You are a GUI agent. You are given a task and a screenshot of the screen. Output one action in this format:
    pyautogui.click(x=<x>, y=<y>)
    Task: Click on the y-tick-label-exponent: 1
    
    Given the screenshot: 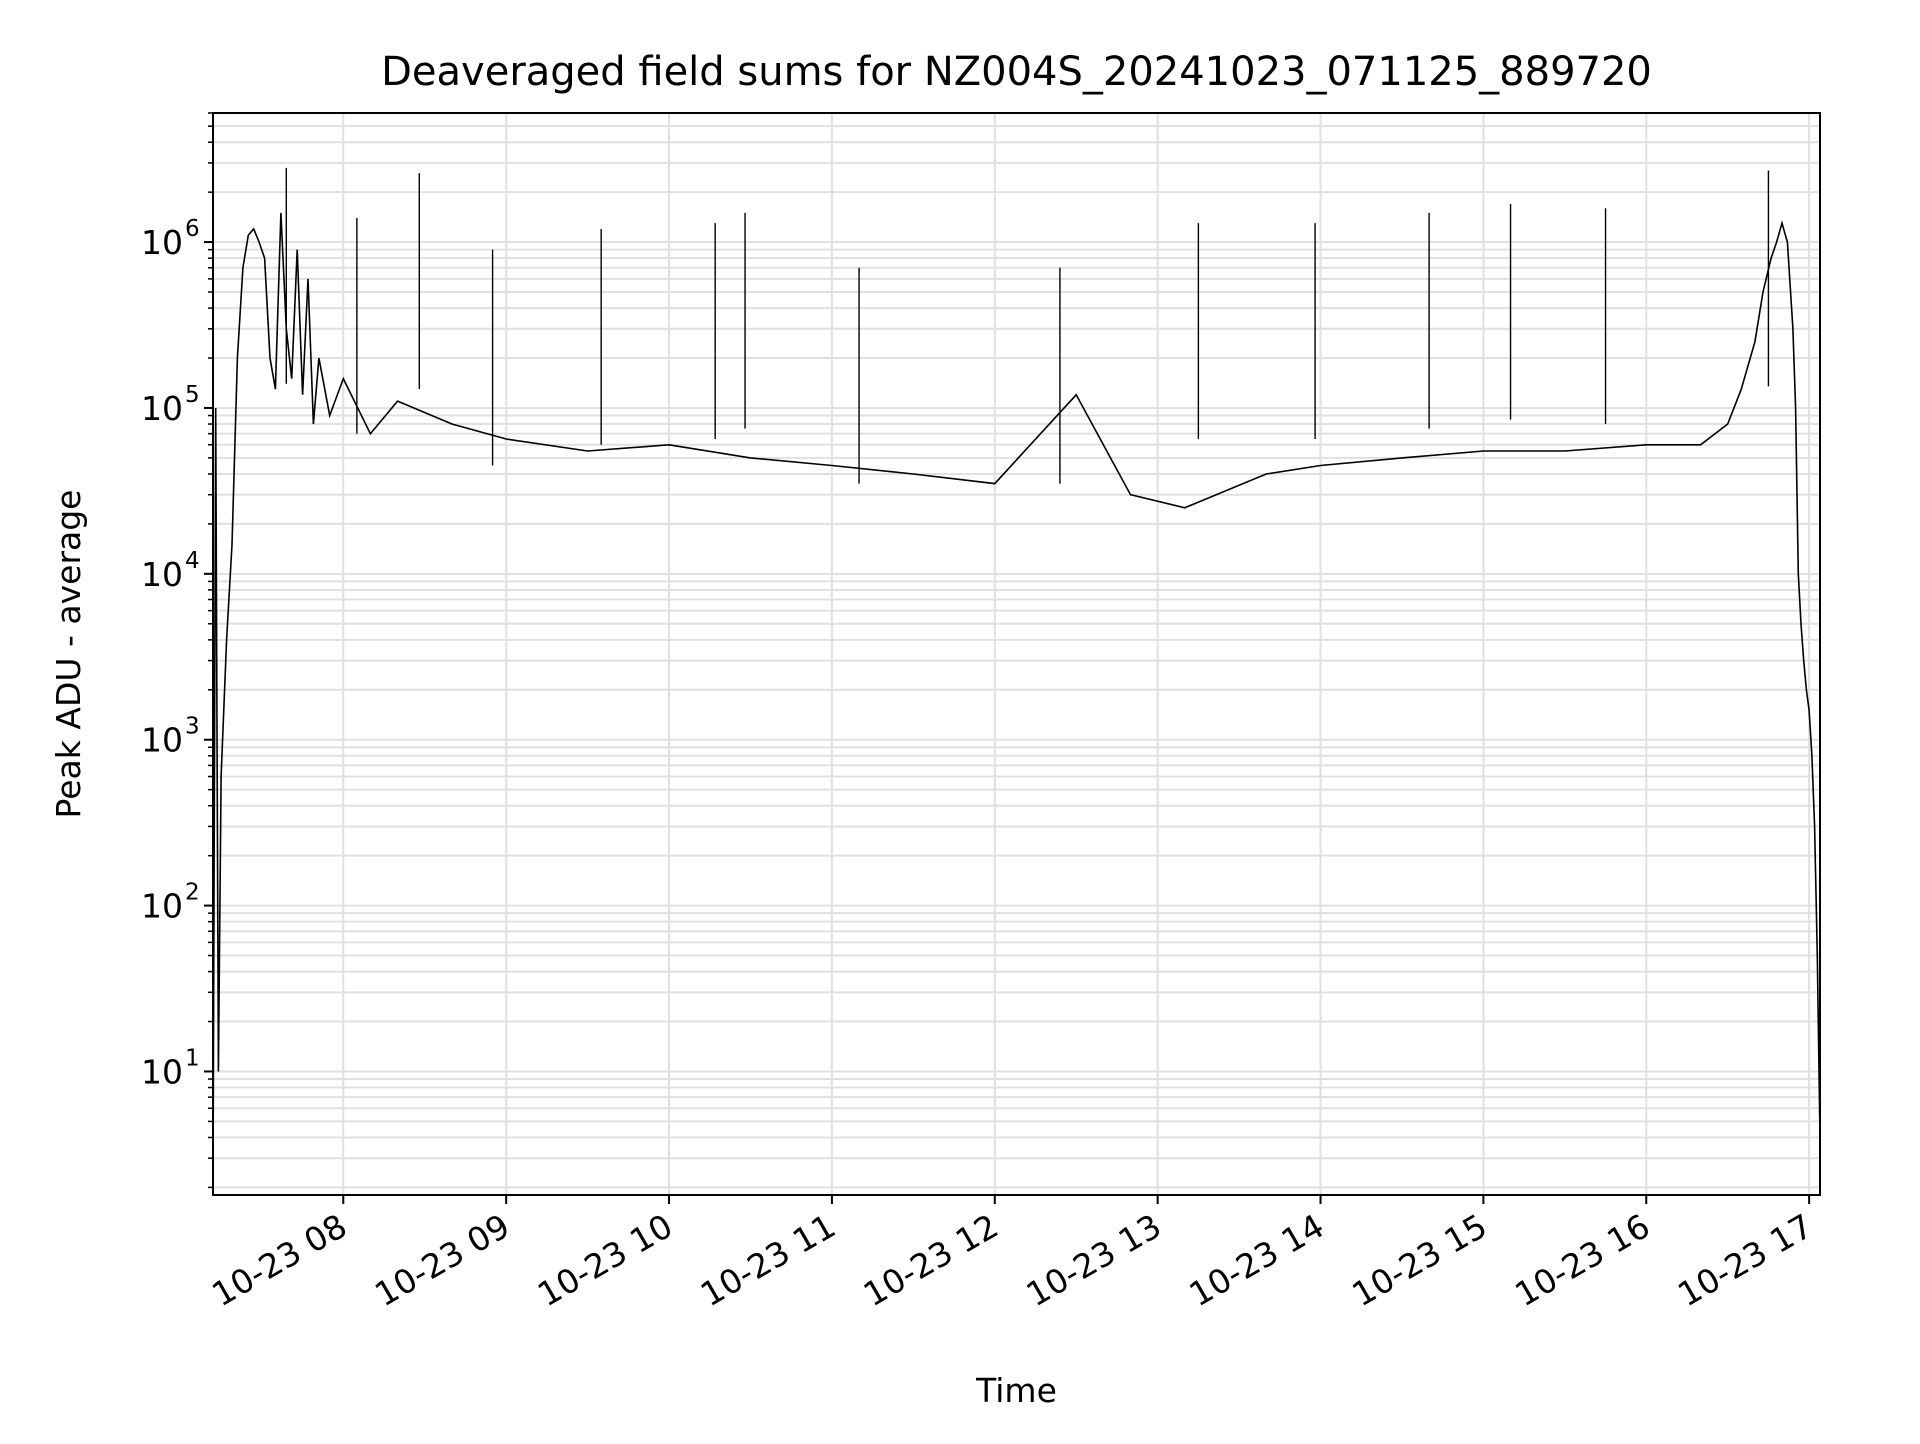 What is the action you would take?
    pyautogui.click(x=192, y=1058)
    